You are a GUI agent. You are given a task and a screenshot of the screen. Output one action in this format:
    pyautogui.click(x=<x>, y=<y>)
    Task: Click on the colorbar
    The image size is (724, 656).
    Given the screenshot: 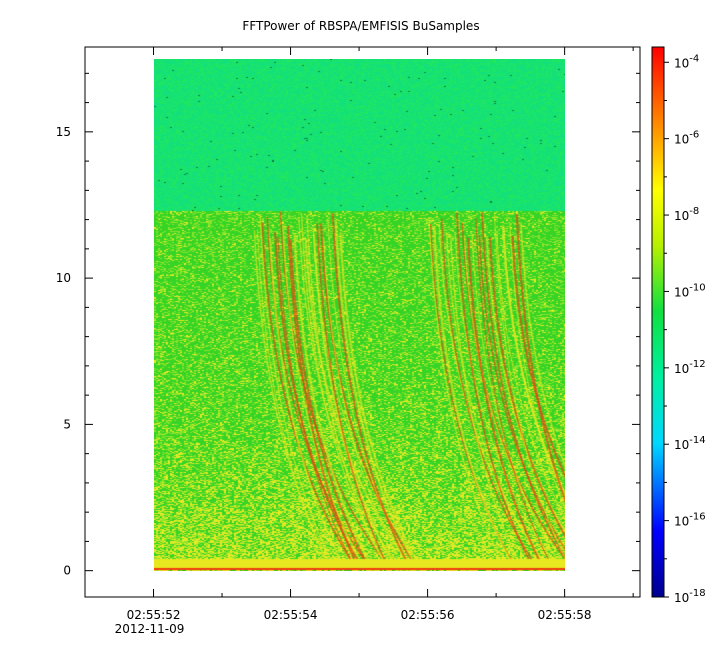 What is the action you would take?
    pyautogui.click(x=658, y=322)
    